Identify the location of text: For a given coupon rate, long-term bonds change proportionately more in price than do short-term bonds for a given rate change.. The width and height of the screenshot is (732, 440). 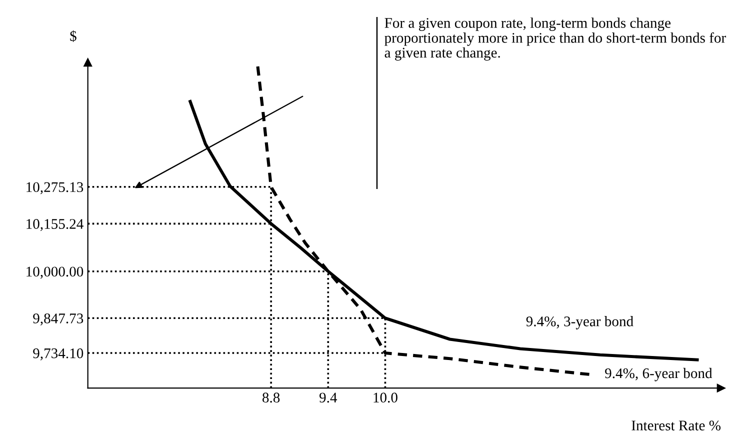
(555, 39).